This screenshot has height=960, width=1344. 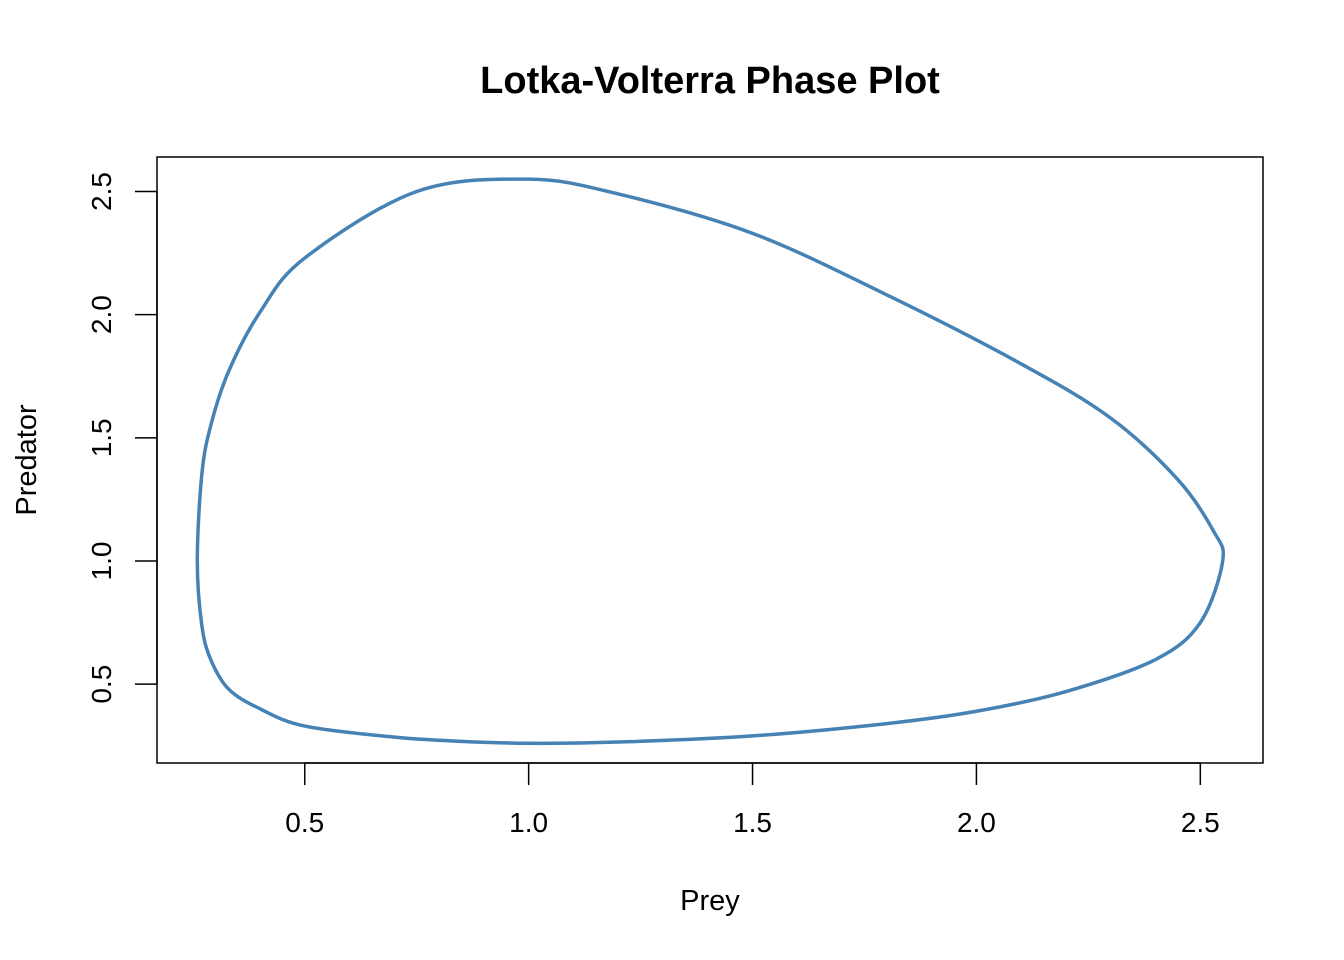 What do you see at coordinates (1200, 822) in the screenshot?
I see `x-tick-label: 2.5` at bounding box center [1200, 822].